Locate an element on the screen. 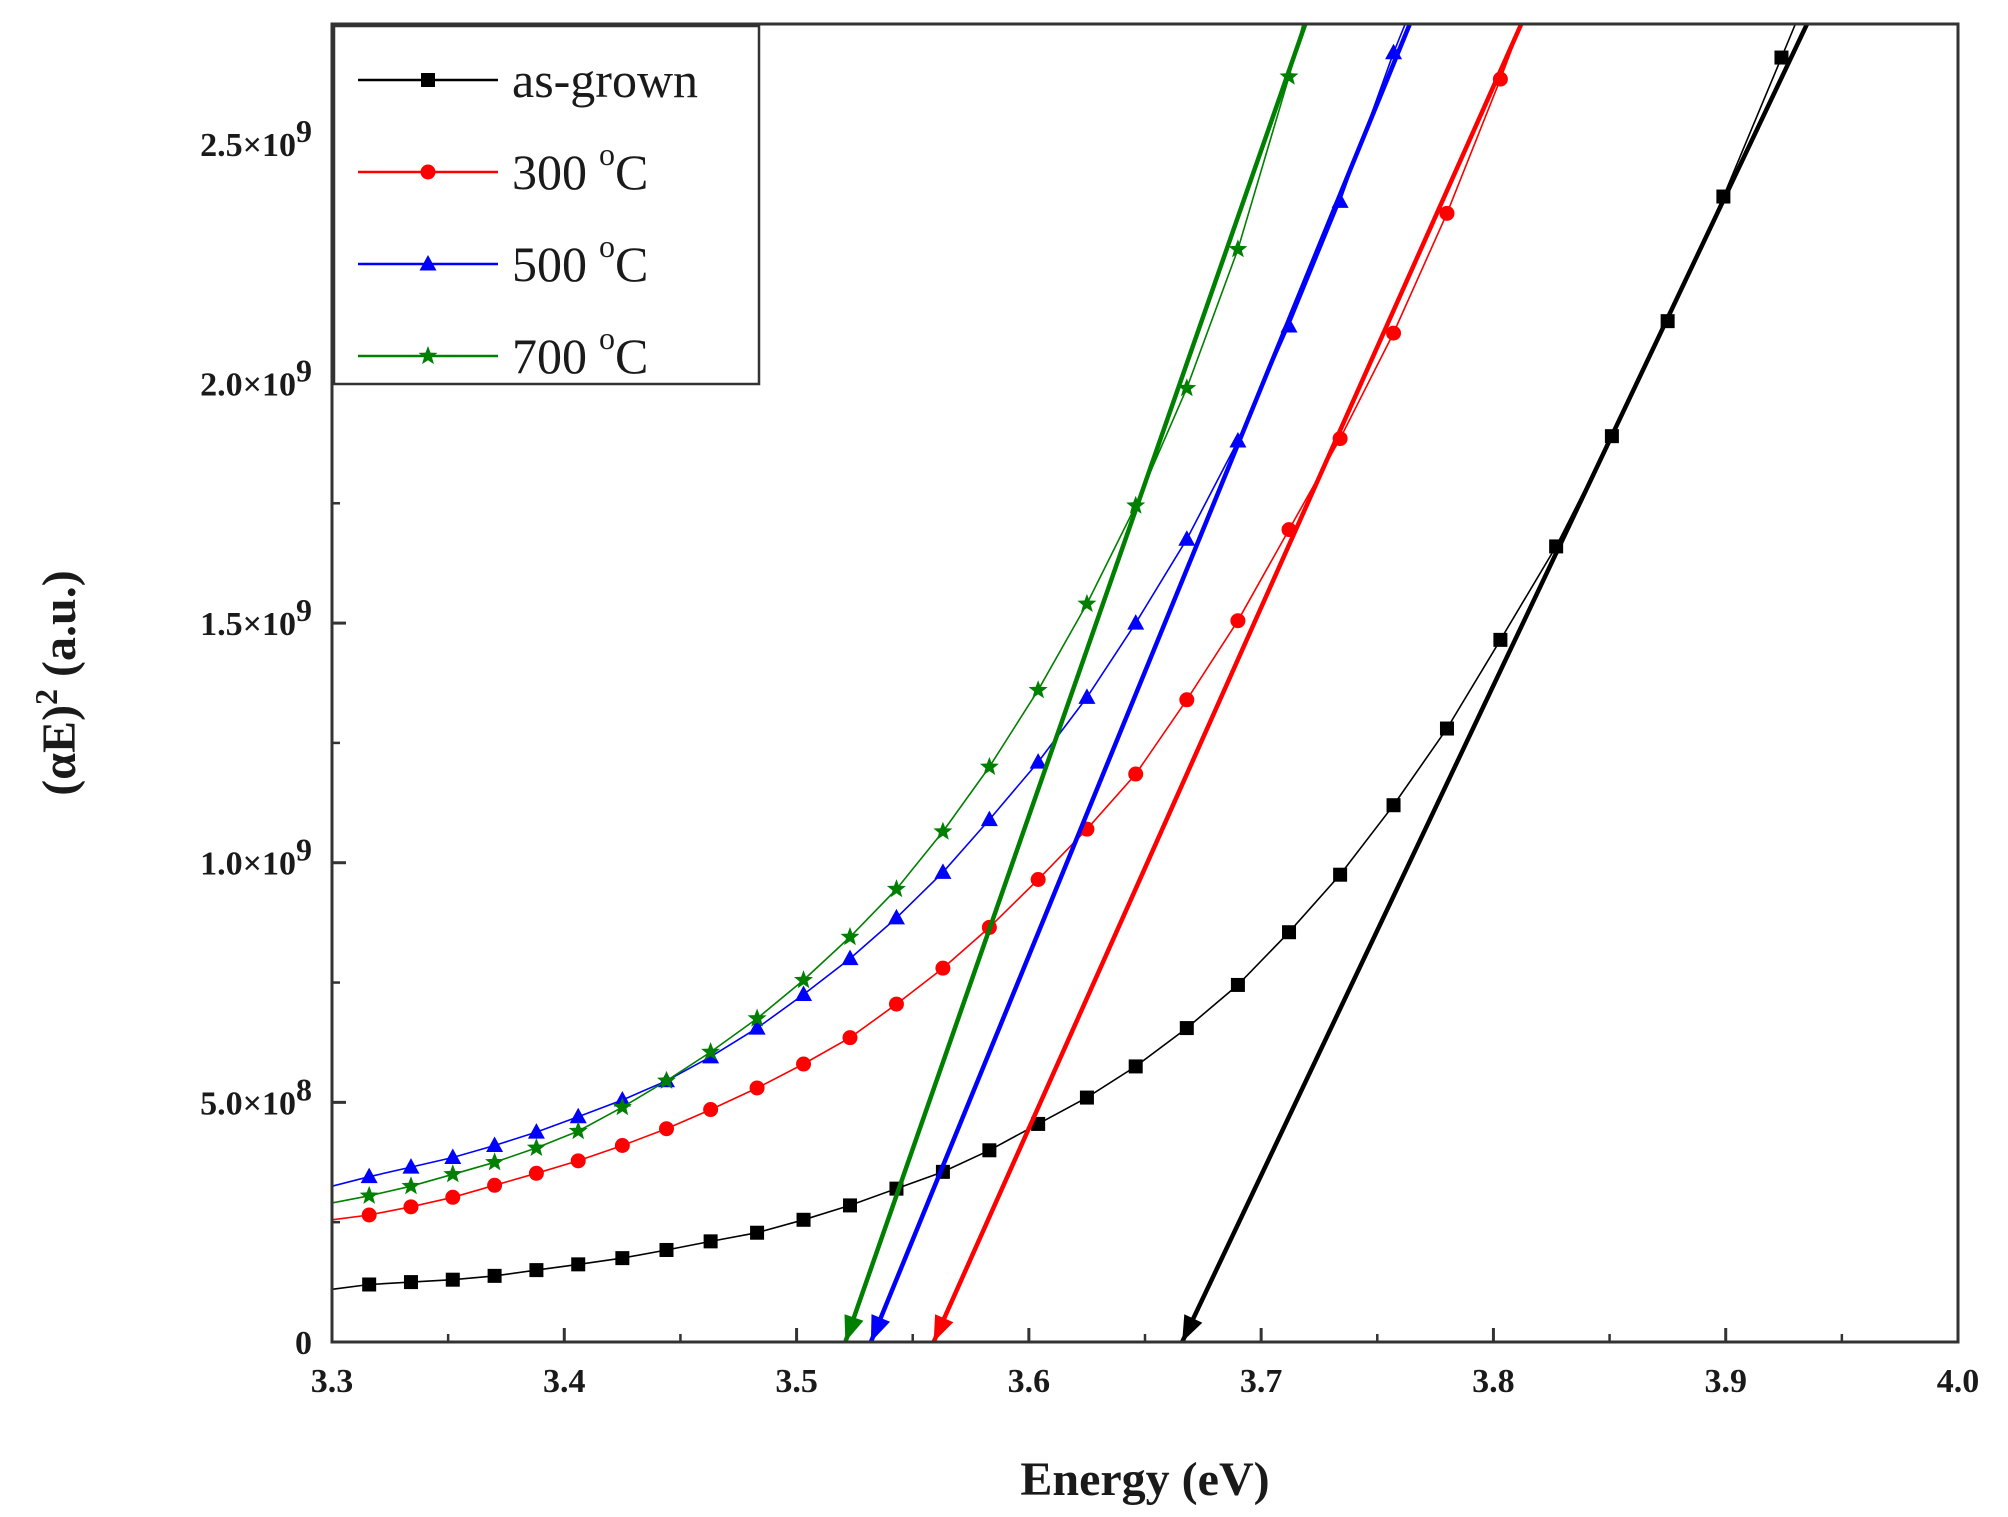 The image size is (2008, 1517). y-tick-label: 2.0×10⁹ is located at coordinates (256, 377).